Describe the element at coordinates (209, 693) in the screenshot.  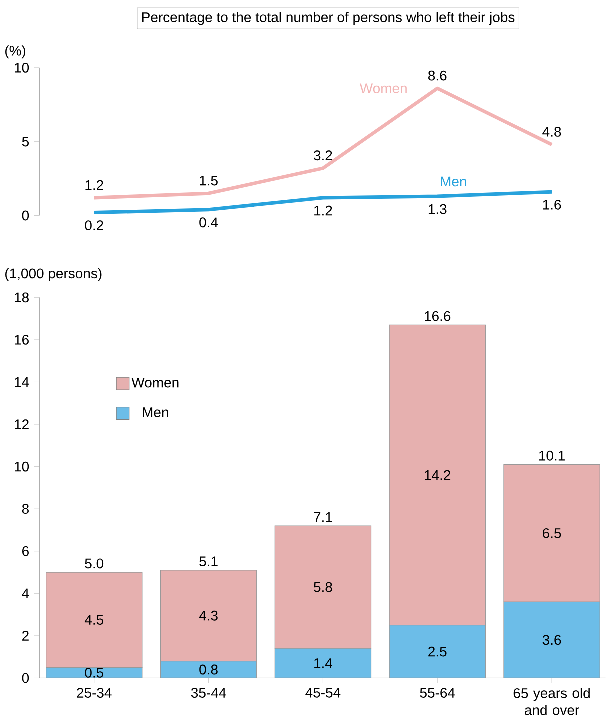
I see `x-tick-label: 35-44` at that location.